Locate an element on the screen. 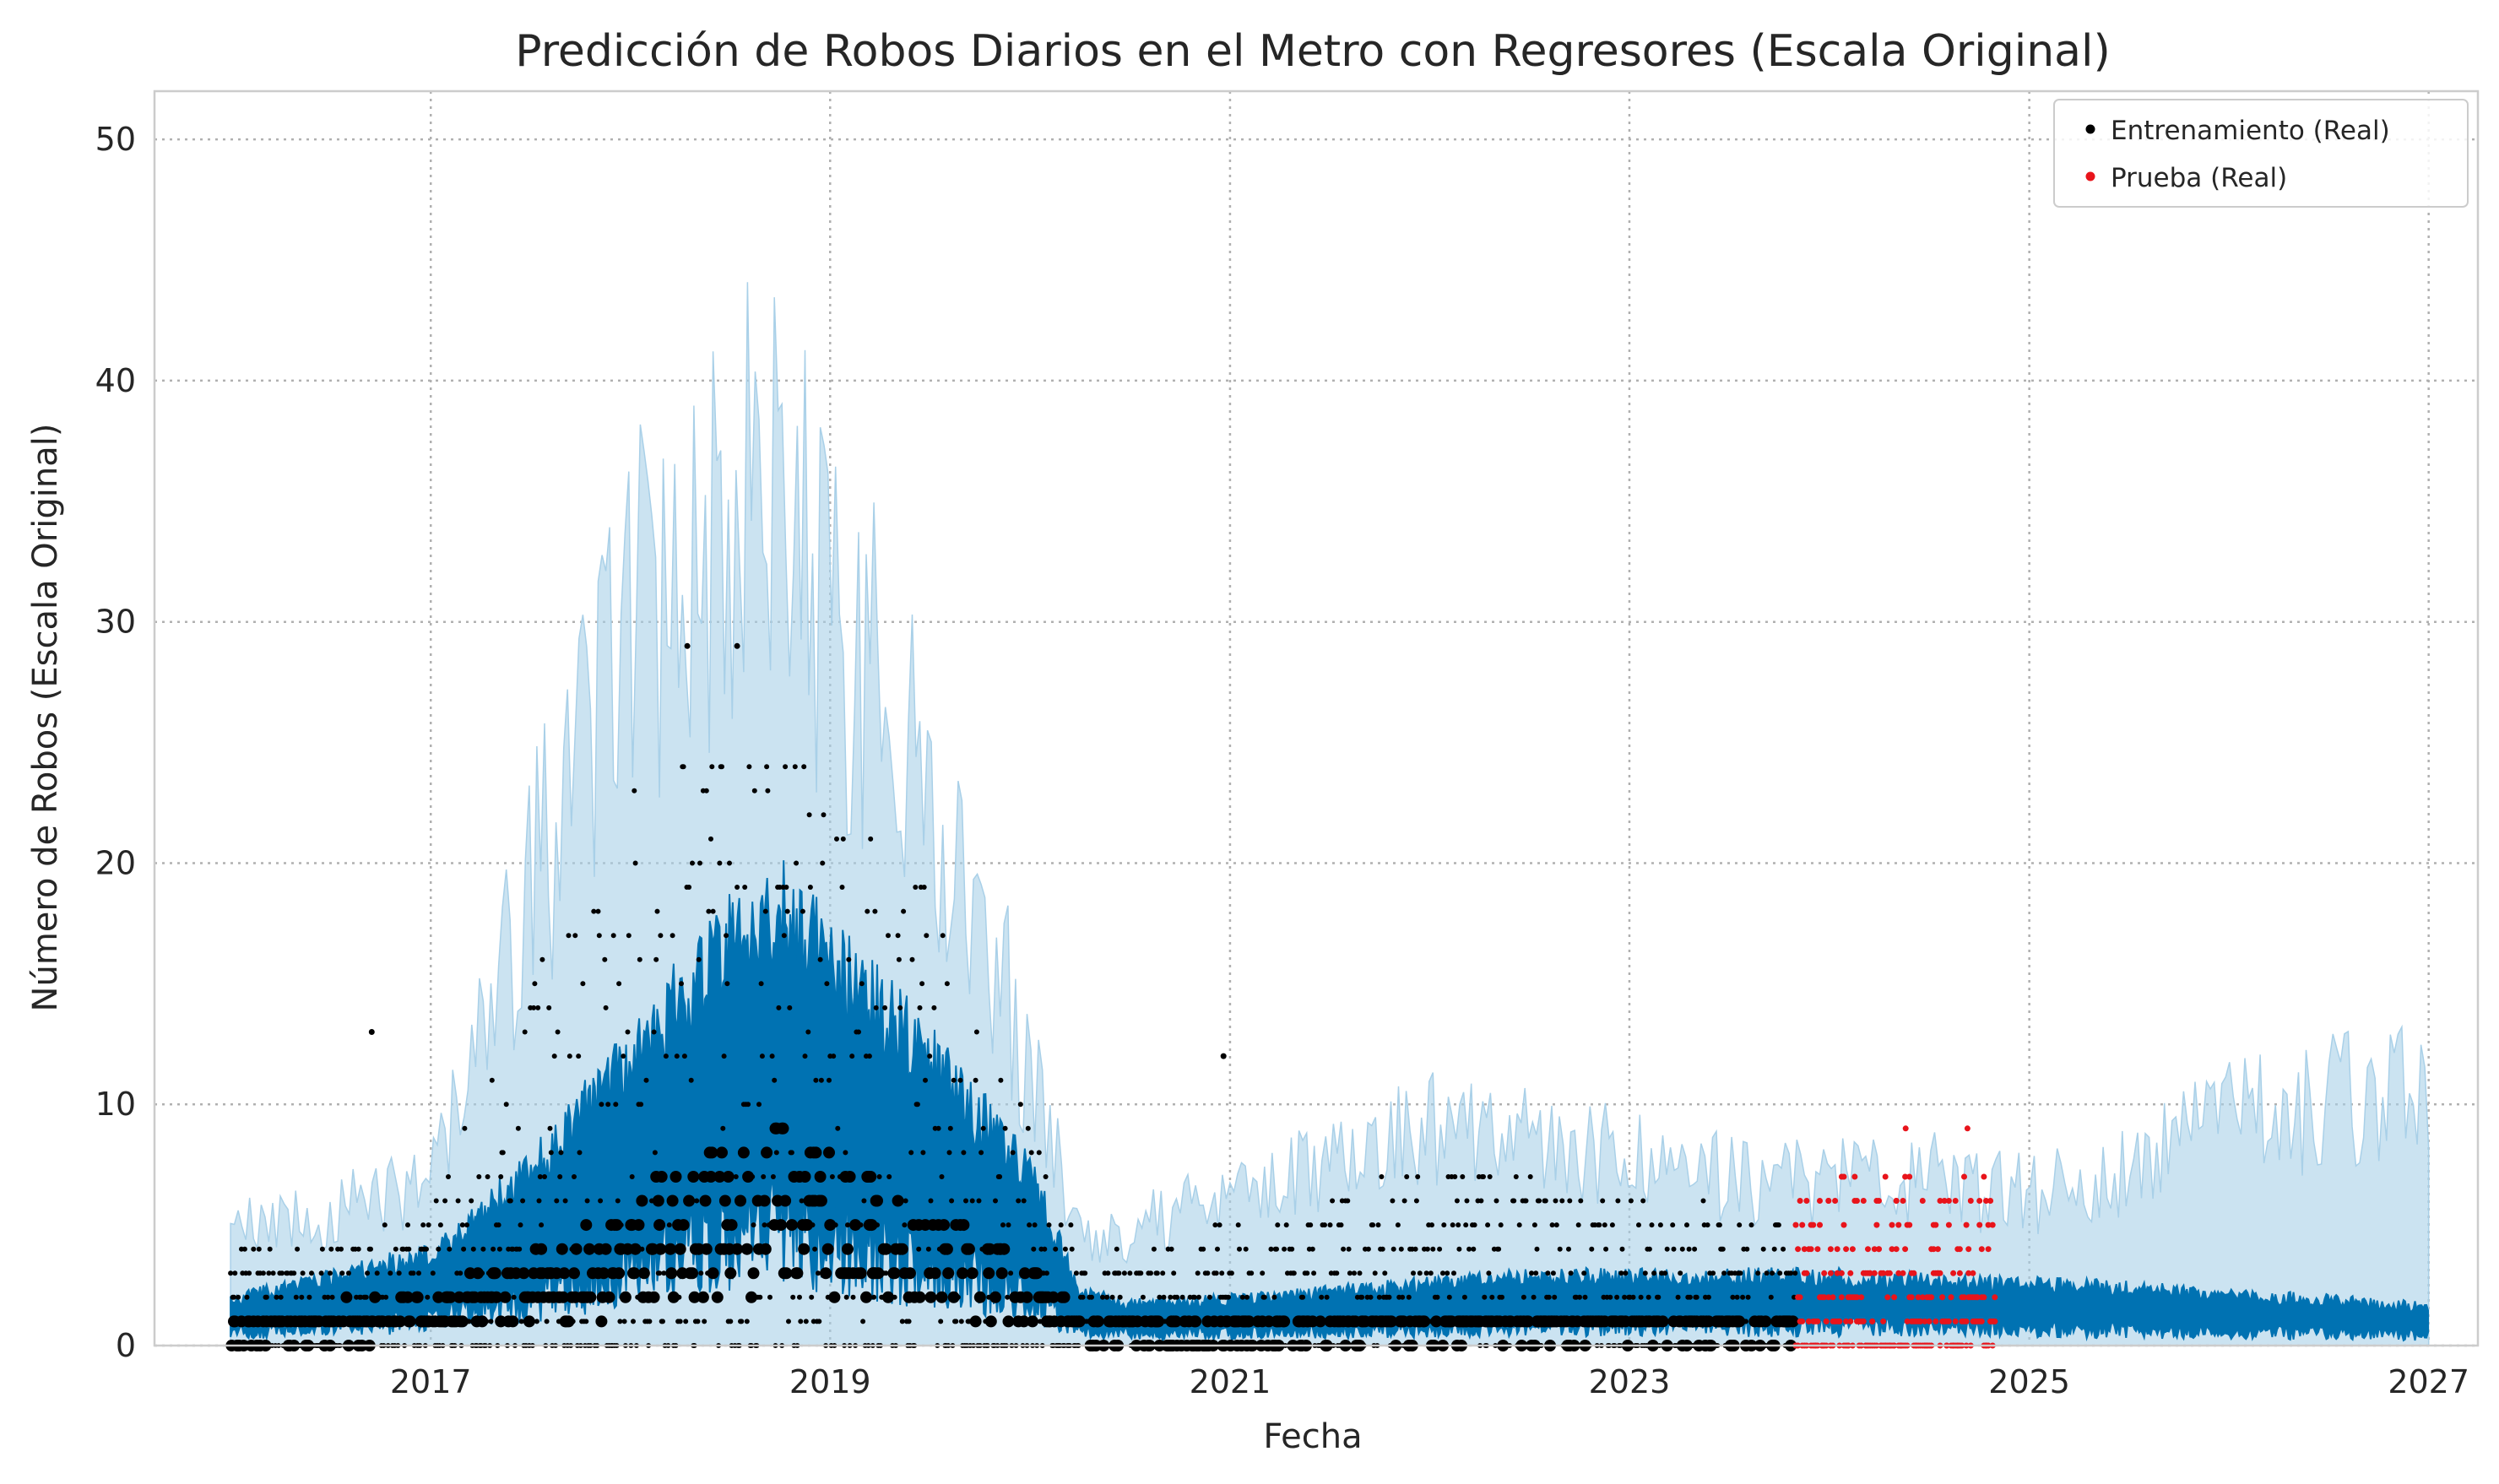 Image resolution: width=2499 pixels, height=1484 pixels. legend: Entrenamiento (Real) Prueba (Real) is located at coordinates (2261, 153).